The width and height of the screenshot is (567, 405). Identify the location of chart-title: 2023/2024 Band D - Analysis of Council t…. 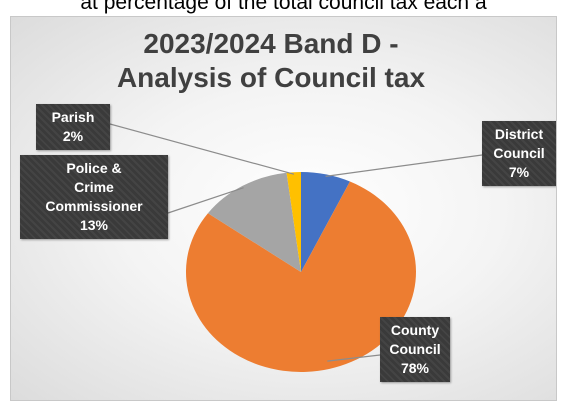
(271, 61).